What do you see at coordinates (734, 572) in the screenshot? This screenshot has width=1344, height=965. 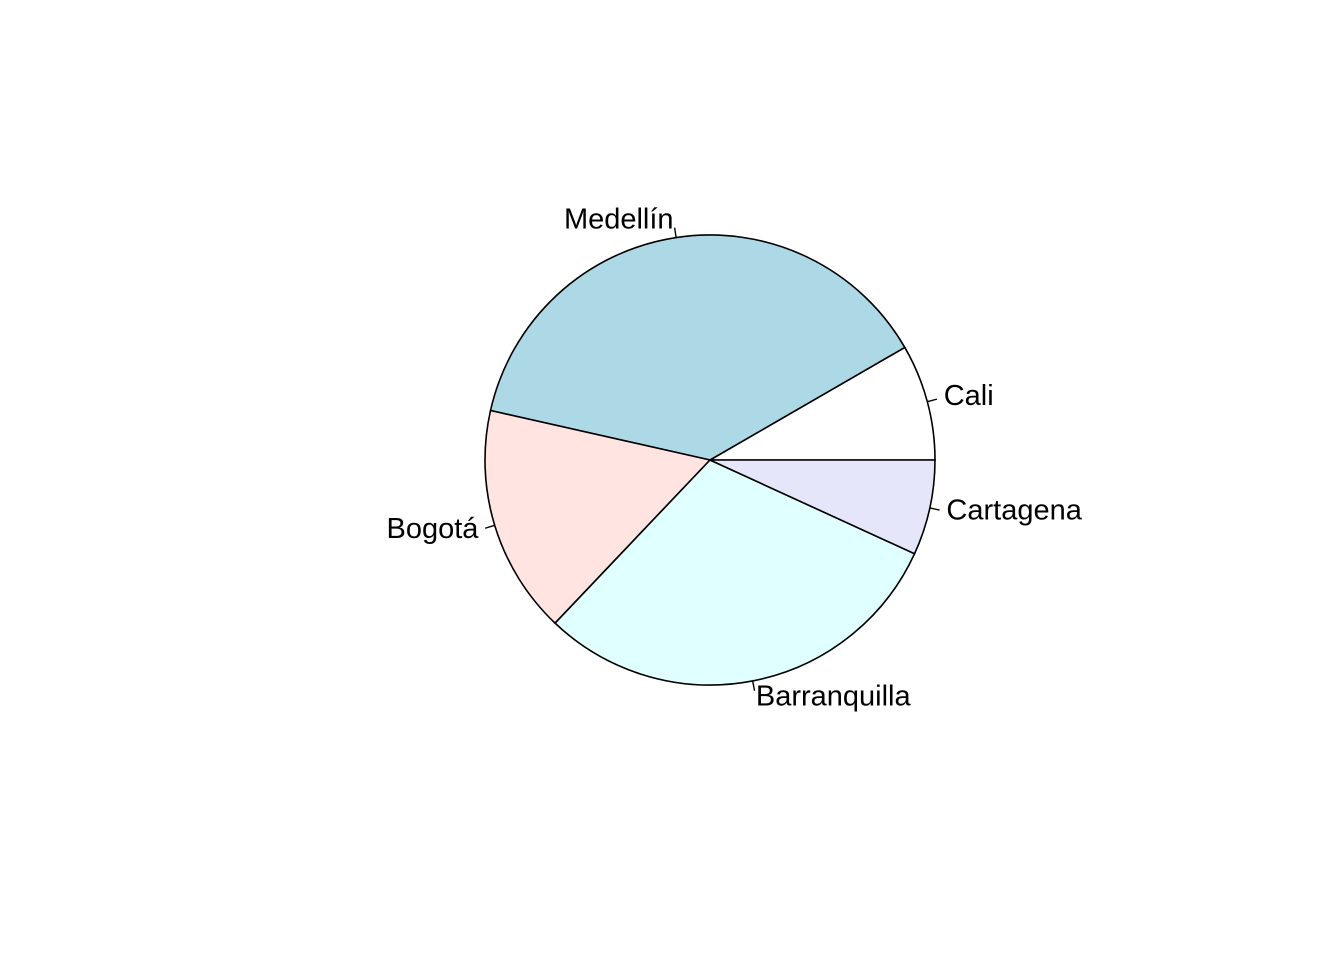 I see `pie-slice-barranquilla` at bounding box center [734, 572].